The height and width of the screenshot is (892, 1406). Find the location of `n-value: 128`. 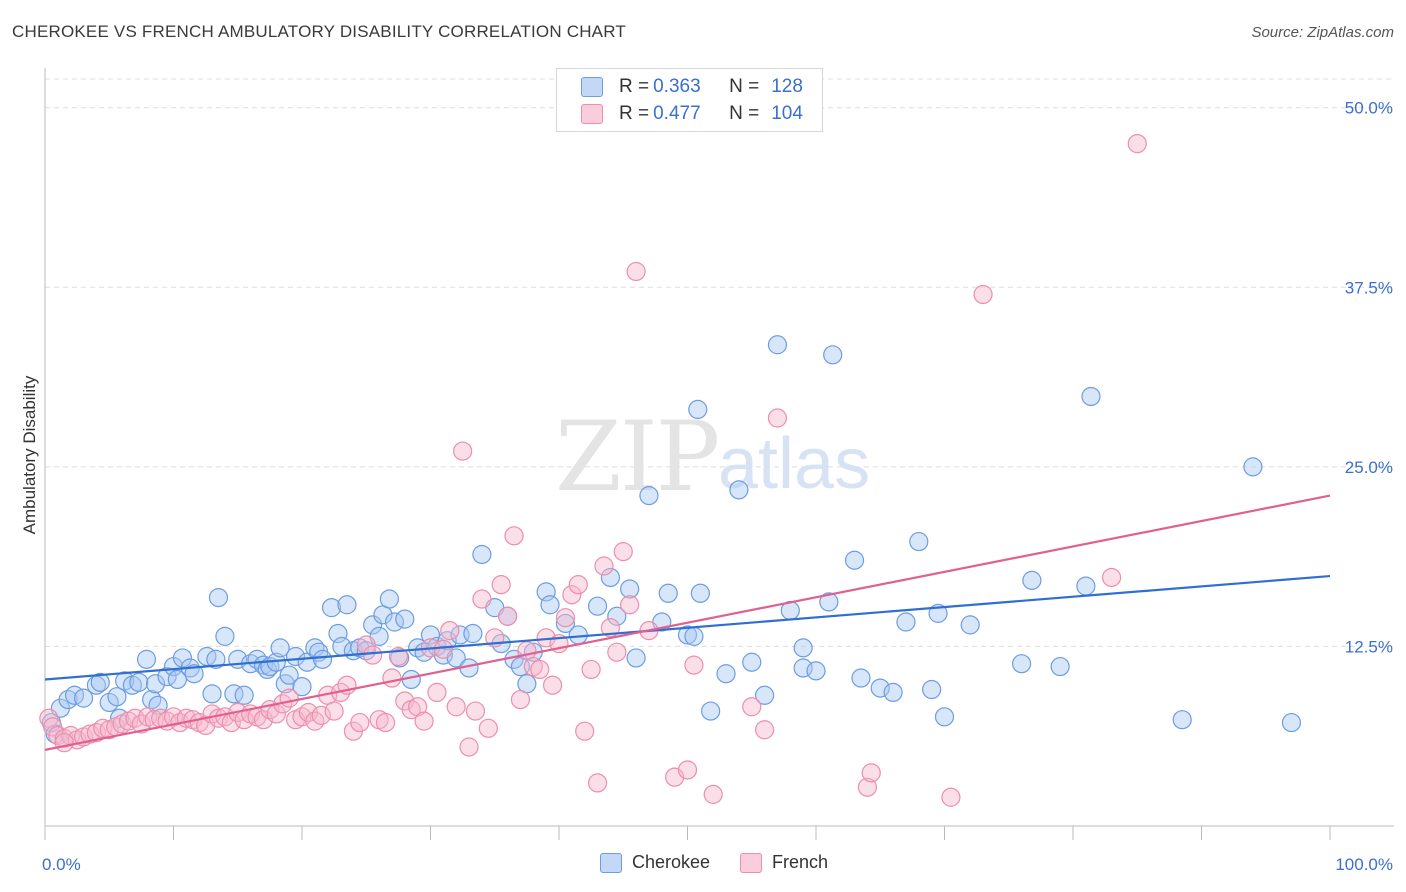

n-value: 128 is located at coordinates (787, 86).